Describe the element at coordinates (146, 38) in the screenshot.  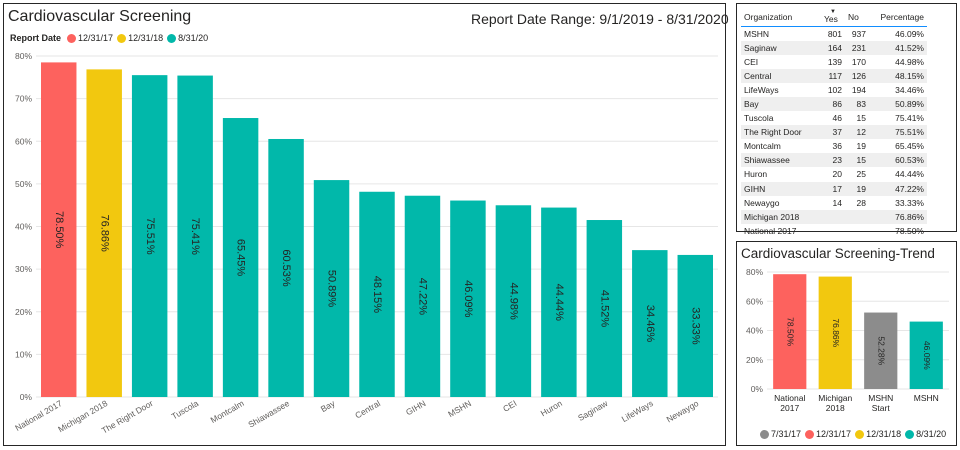
I see `legend-label: 12/31/18` at that location.